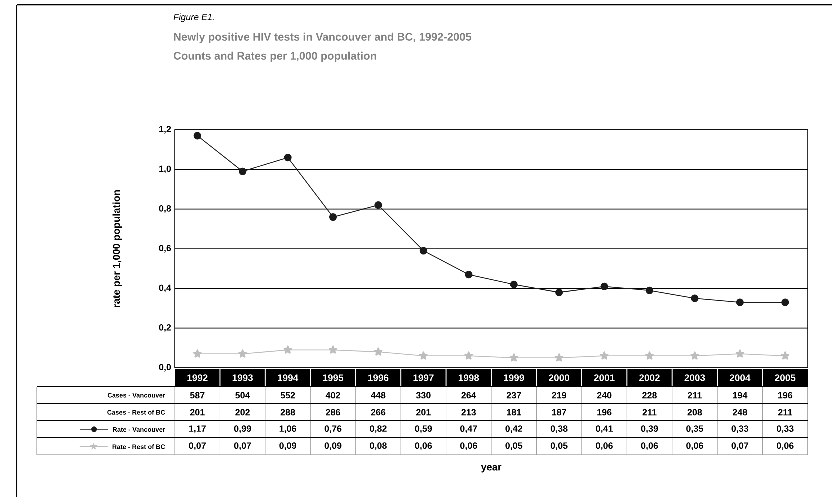 The image size is (832, 497). I want to click on y-tick-label: 0,8, so click(165, 209).